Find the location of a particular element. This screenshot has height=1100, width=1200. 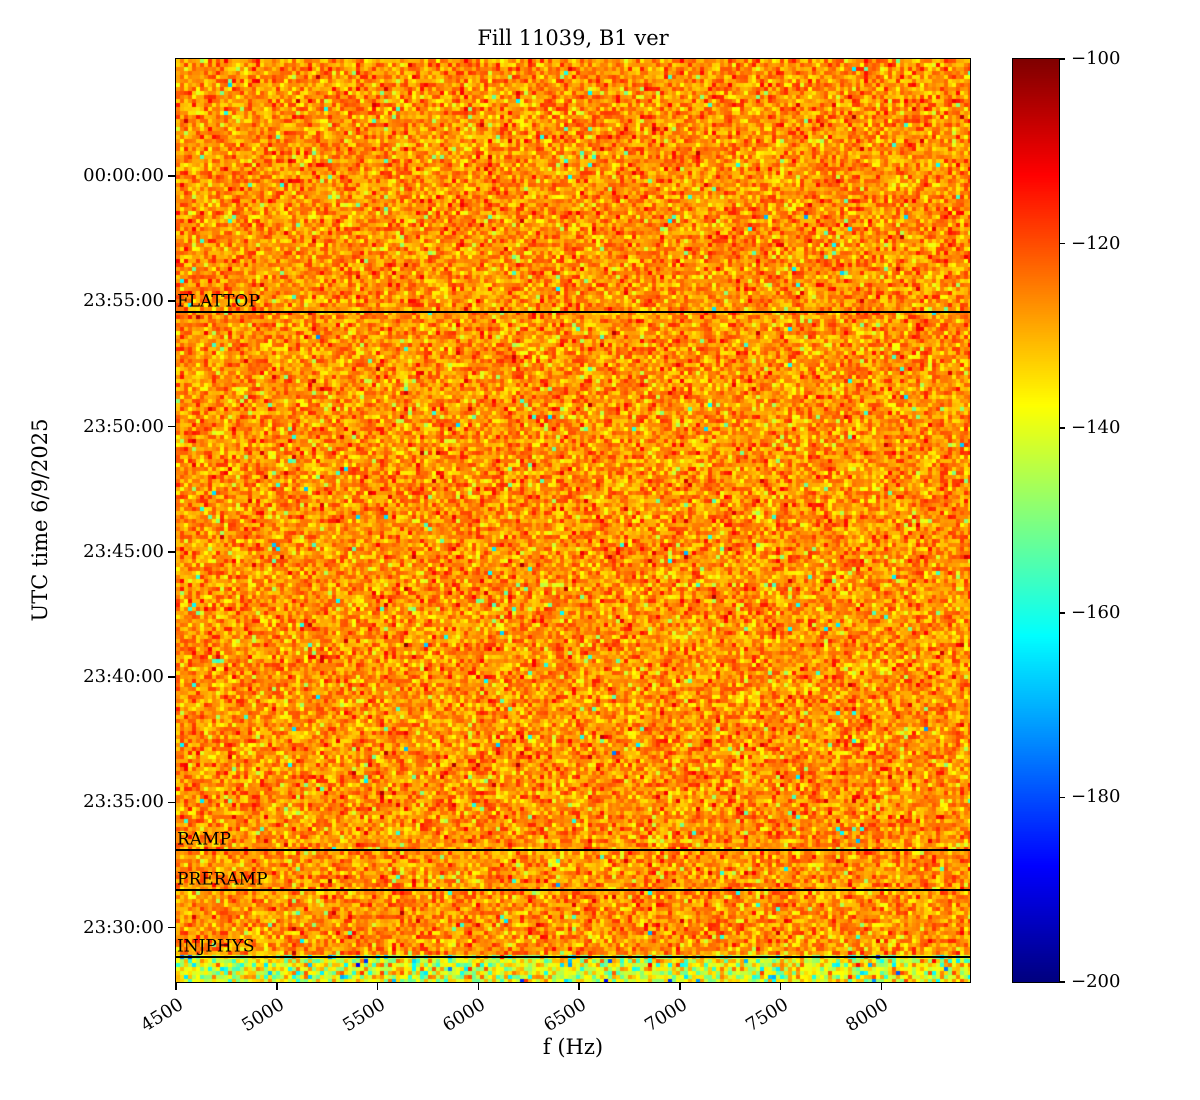

y-tick-label: 23:30:00 is located at coordinates (123, 927).